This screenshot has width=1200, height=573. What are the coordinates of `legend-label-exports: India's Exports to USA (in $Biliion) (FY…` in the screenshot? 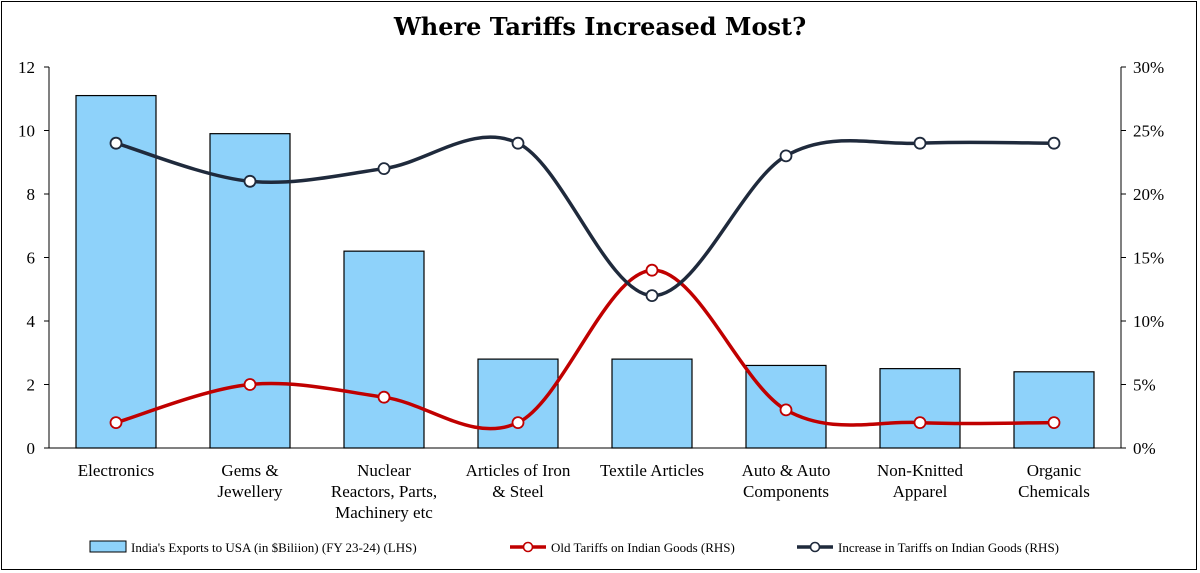 It's located at (274, 547).